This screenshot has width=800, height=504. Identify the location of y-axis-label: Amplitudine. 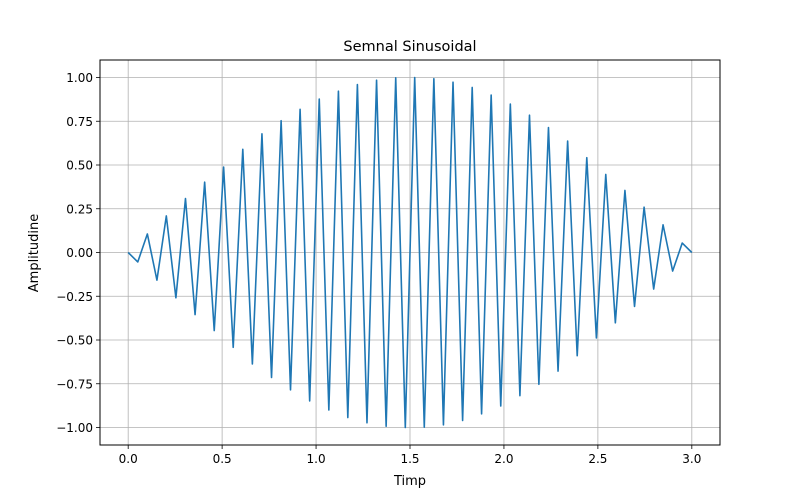
(34, 253).